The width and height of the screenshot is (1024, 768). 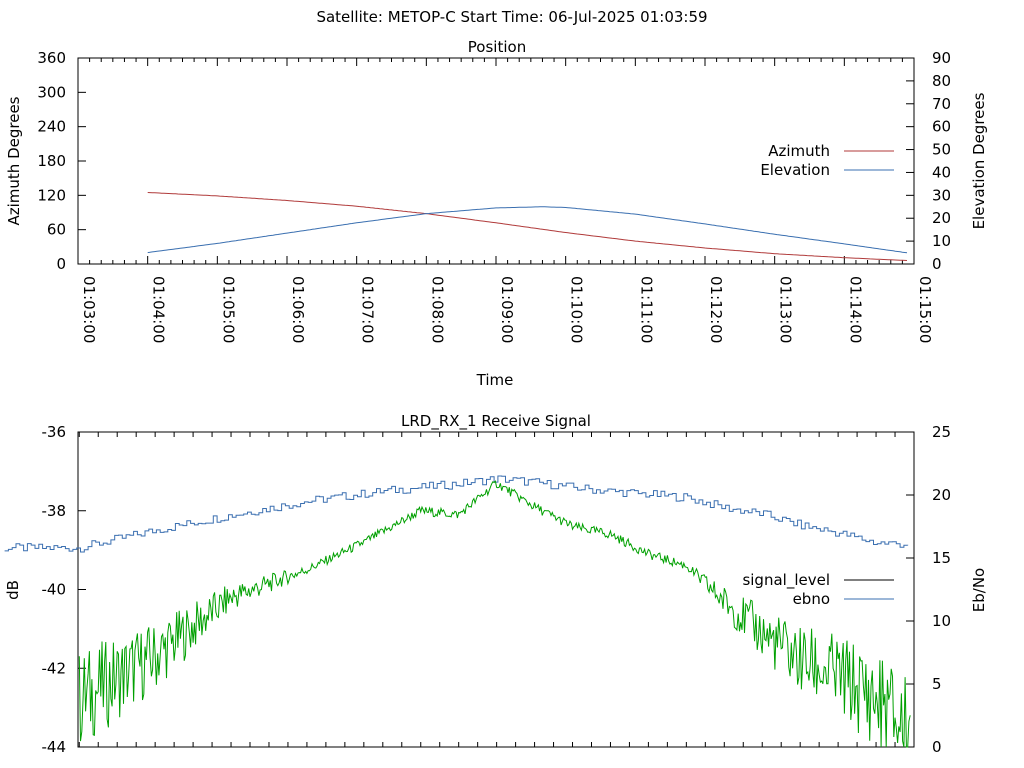 What do you see at coordinates (925, 309) in the screenshot?
I see `time-tick-label: 01:15:00` at bounding box center [925, 309].